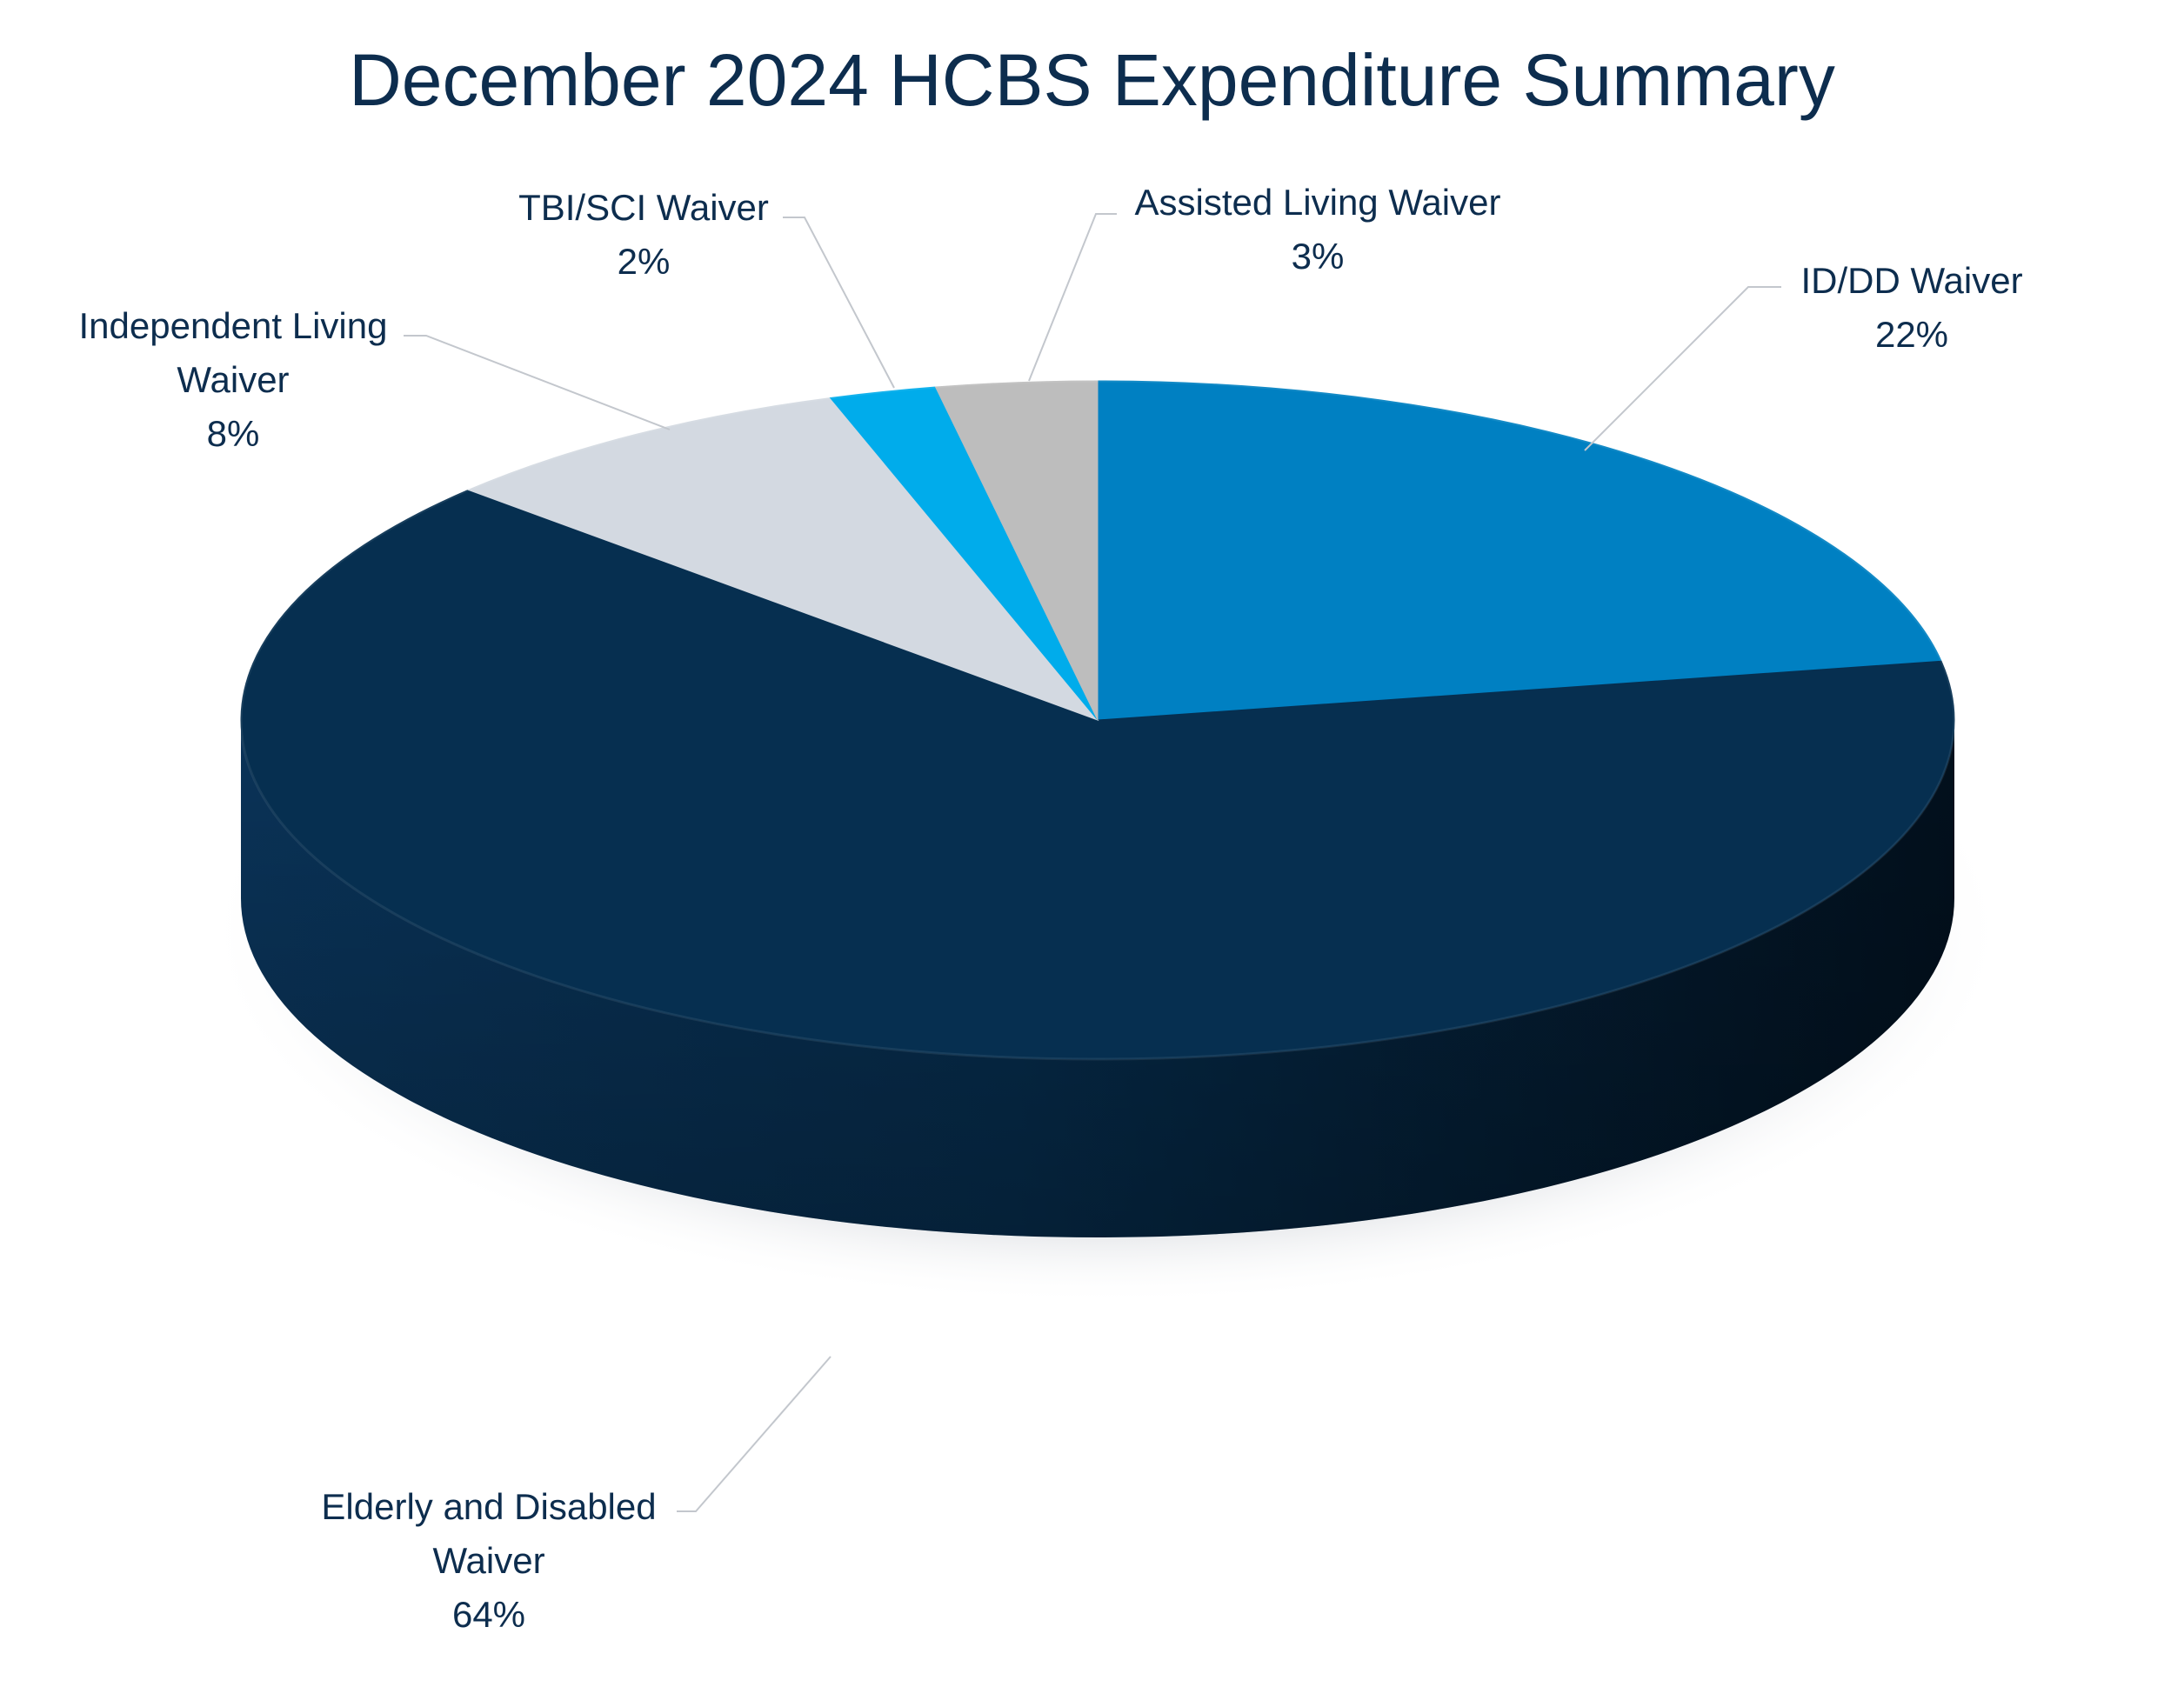 This screenshot has height=1687, width=2184. I want to click on data-label-category: ID/DD Waiver, so click(1911, 280).